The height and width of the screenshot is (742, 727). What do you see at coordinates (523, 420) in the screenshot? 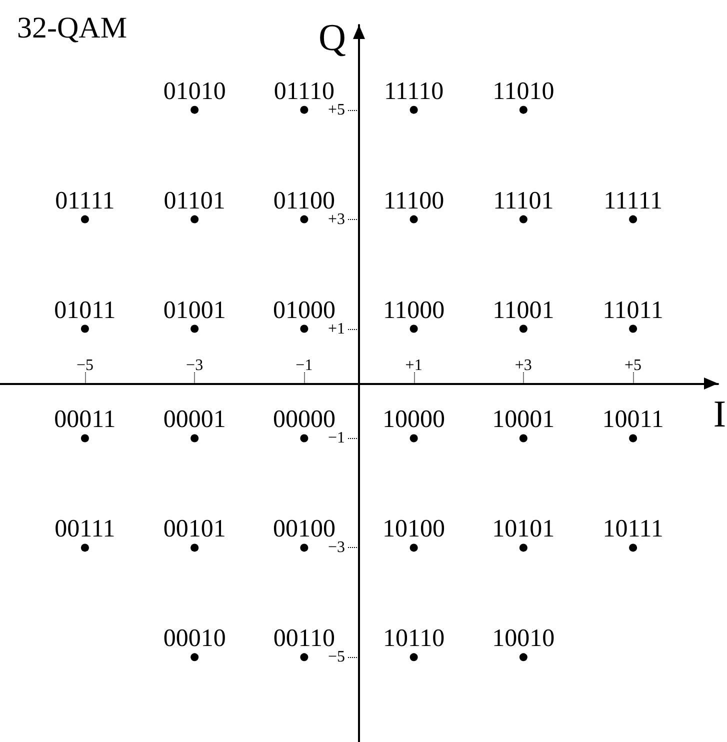
I see `annotation: 10001` at bounding box center [523, 420].